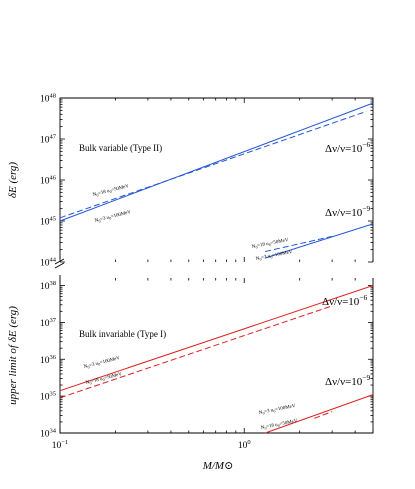  I want to click on y-tick-label-exp: 36, so click(53, 357).